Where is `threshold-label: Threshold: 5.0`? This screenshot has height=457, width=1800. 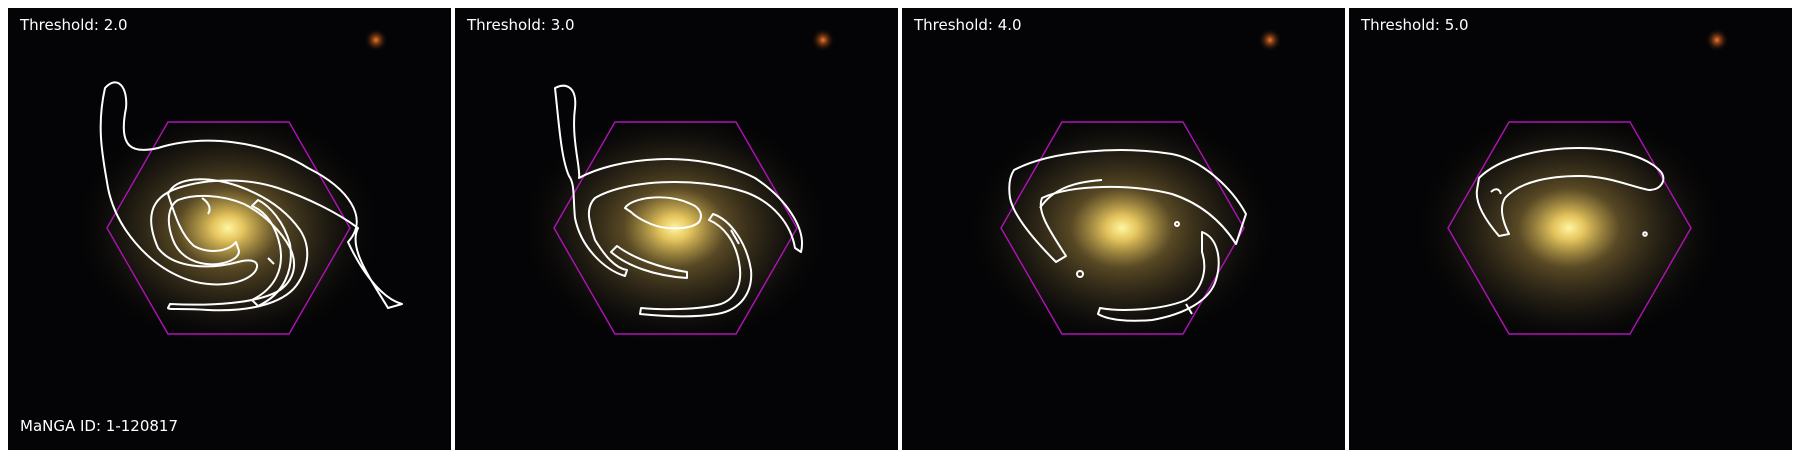
threshold-label: Threshold: 5.0 is located at coordinates (1415, 25).